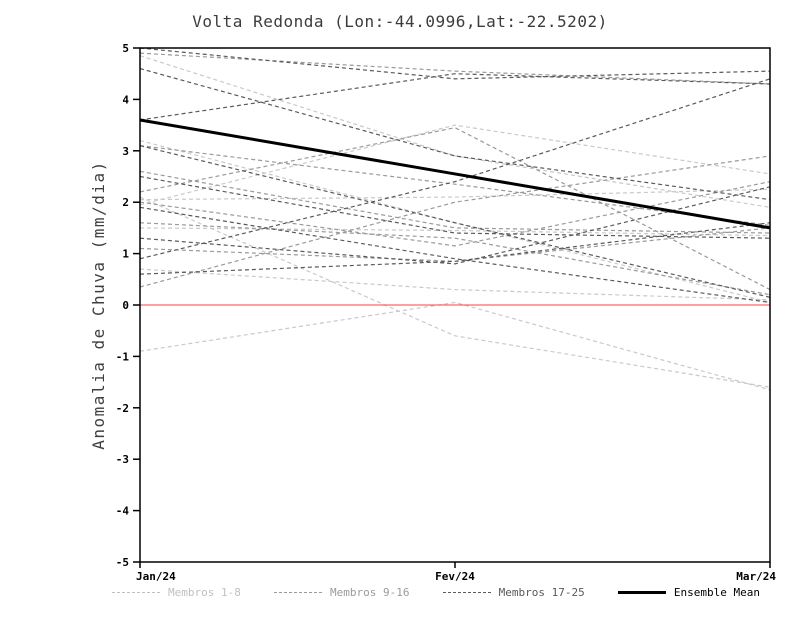  What do you see at coordinates (123, 511) in the screenshot?
I see `y-tick-label: -4` at bounding box center [123, 511].